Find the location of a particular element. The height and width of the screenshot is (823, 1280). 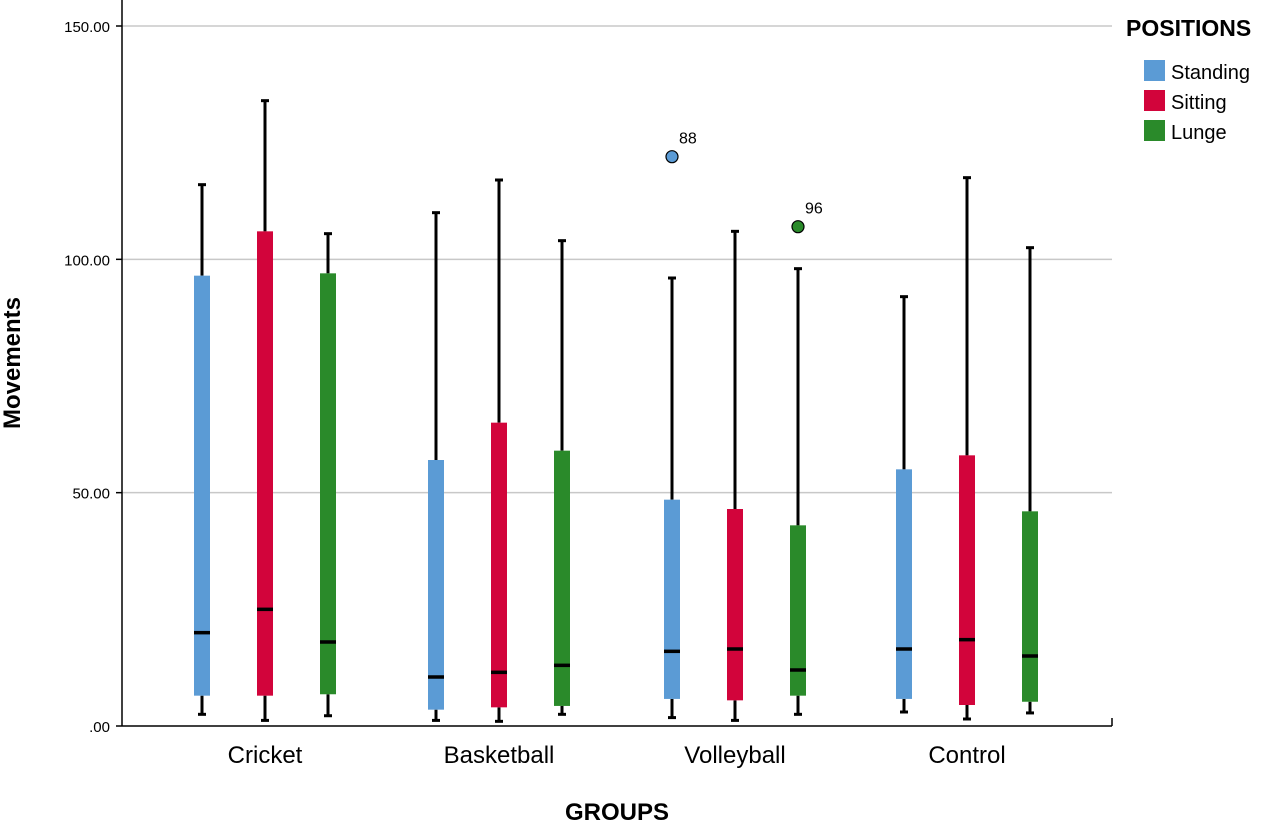

legend-label-sitting: Sitting is located at coordinates (1199, 103).